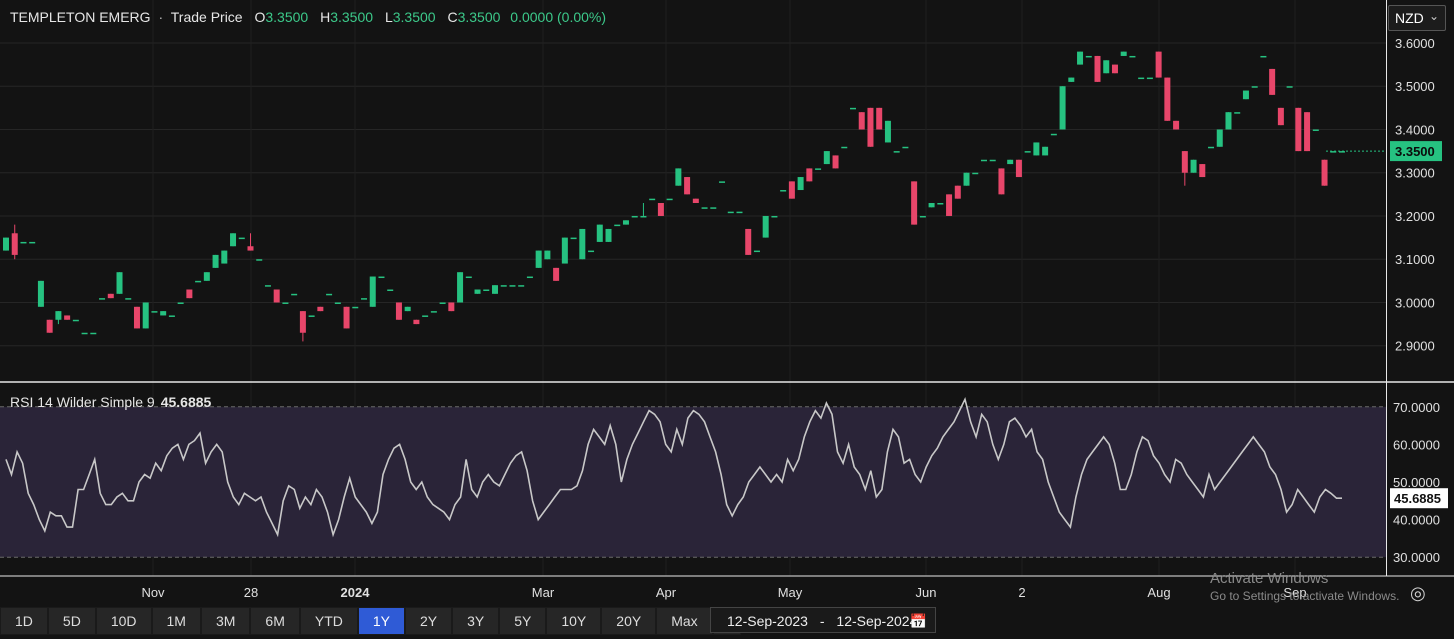 Image resolution: width=1454 pixels, height=639 pixels. Describe the element at coordinates (176, 621) in the screenshot. I see `timeframe-button-1m: 1M` at that location.